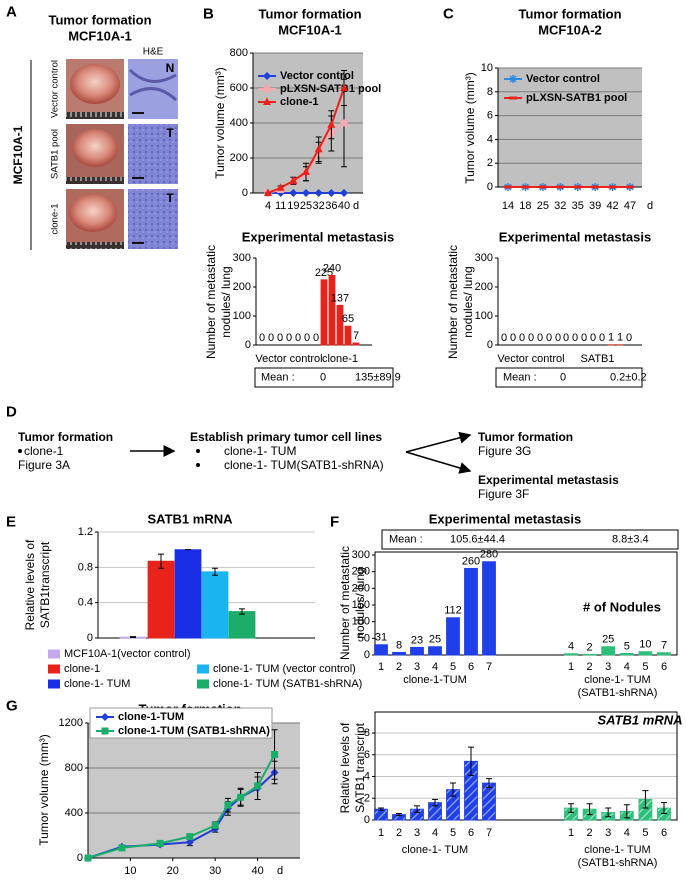  Describe the element at coordinates (239, 158) in the screenshot. I see `y-tick-label: 200` at that location.